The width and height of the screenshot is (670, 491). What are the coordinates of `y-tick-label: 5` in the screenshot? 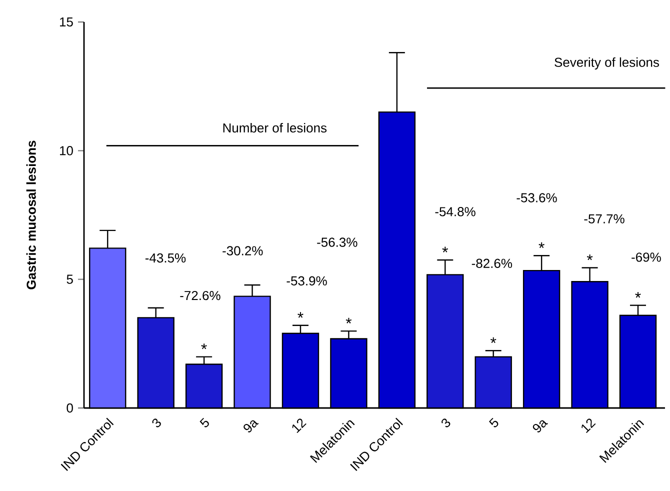 It's located at (69, 279).